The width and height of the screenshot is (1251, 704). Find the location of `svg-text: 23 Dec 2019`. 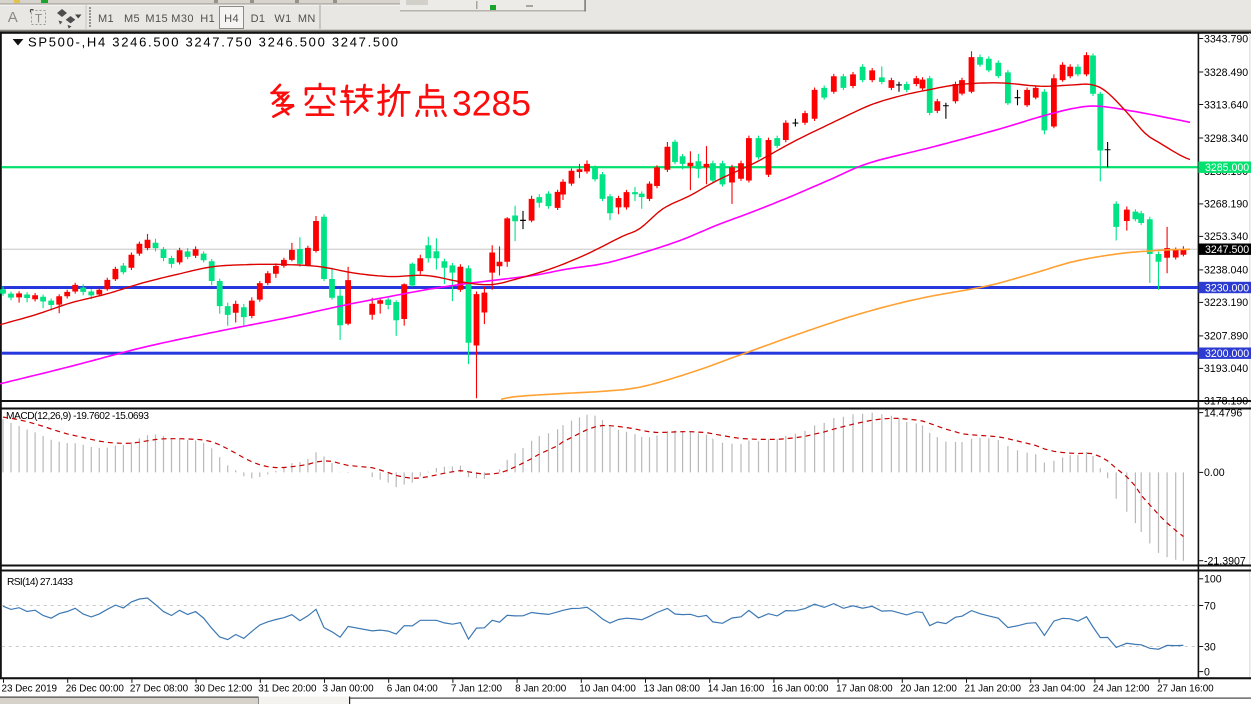

svg-text: 23 Dec 2019 is located at coordinates (30, 689).